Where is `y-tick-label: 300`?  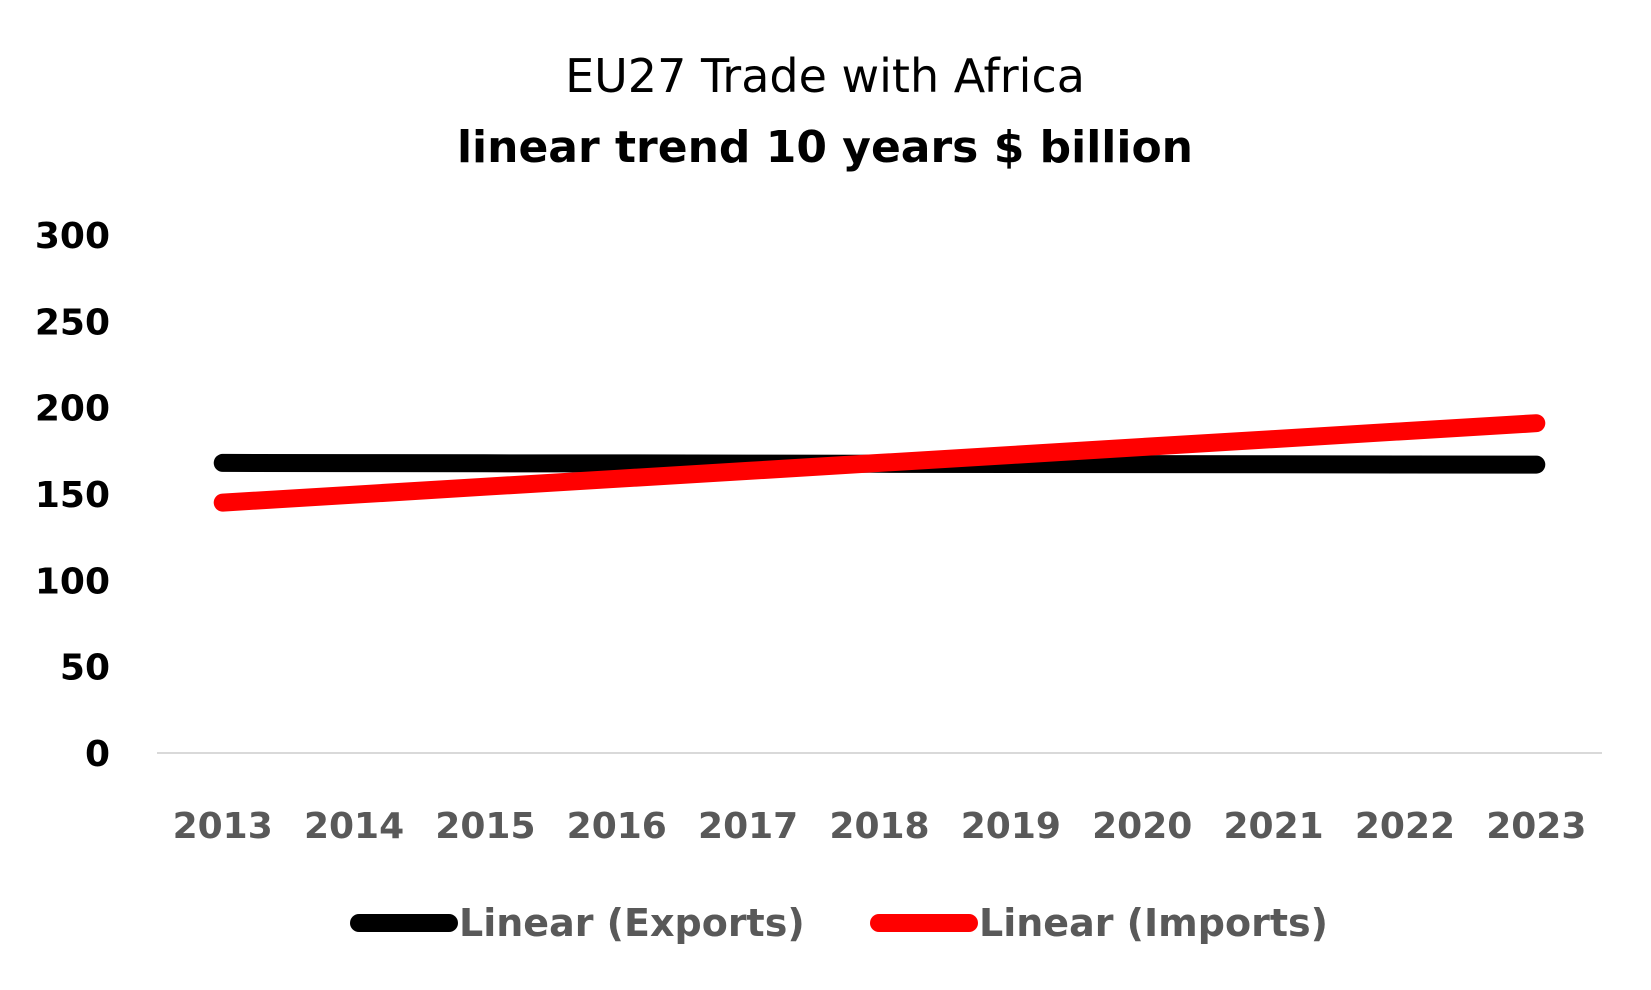
y-tick-label: 300 is located at coordinates (72, 236).